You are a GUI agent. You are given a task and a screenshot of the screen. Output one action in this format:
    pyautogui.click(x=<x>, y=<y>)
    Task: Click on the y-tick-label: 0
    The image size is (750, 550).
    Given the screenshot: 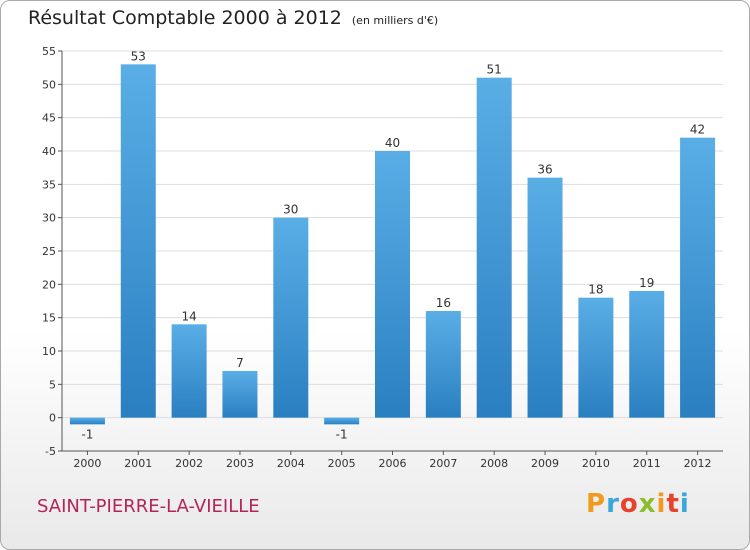 What is the action you would take?
    pyautogui.click(x=52, y=418)
    